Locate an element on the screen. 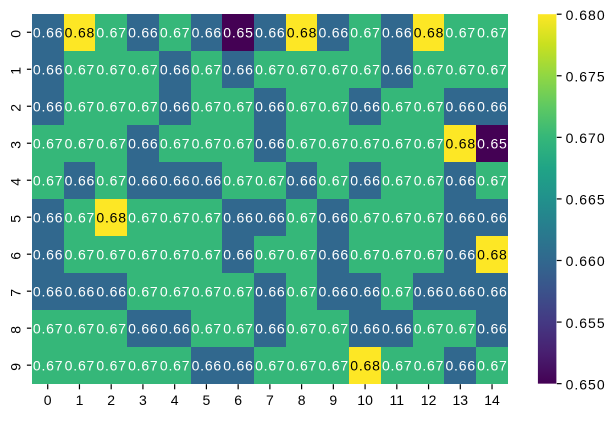  svg-text: 11 is located at coordinates (397, 400).